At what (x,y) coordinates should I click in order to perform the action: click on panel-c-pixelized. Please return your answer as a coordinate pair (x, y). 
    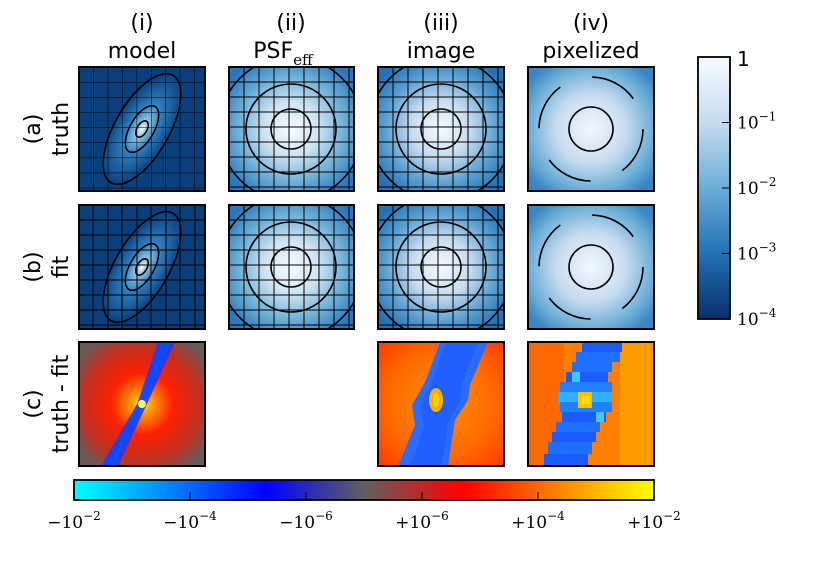
    Looking at the image, I should click on (591, 404).